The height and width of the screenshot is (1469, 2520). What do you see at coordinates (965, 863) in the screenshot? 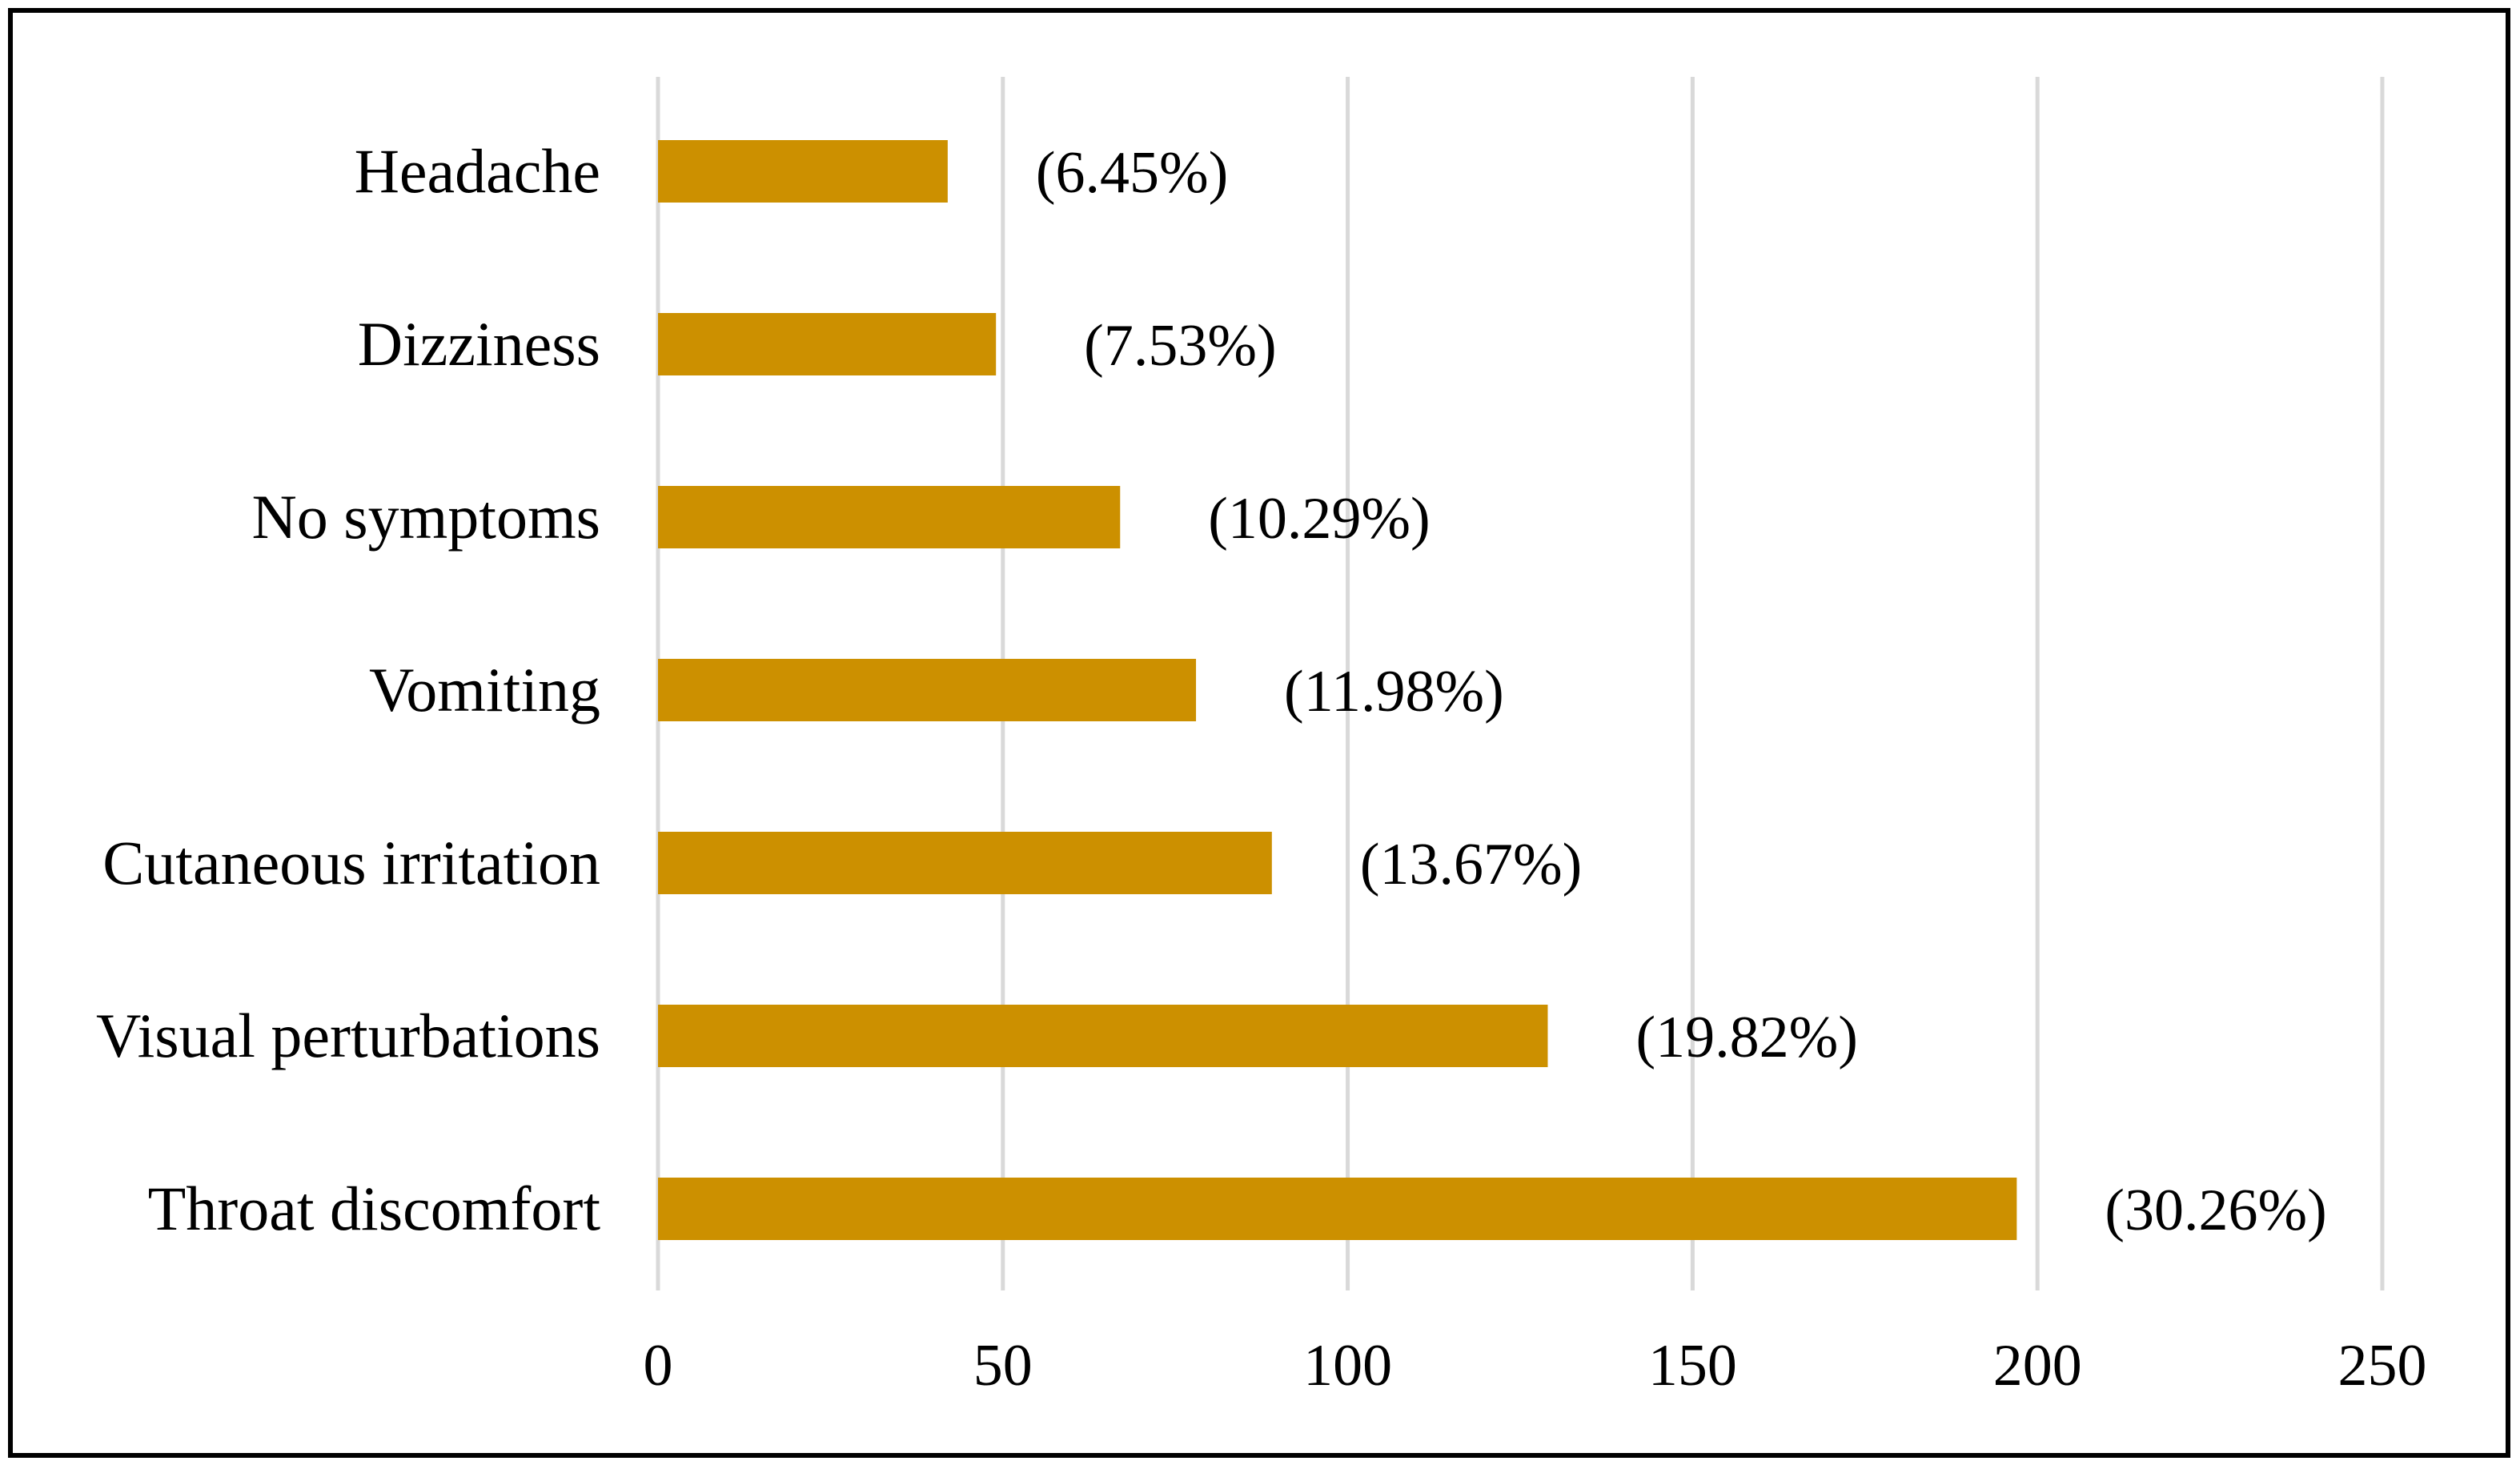
I see `bar-cutaneous-irritation` at bounding box center [965, 863].